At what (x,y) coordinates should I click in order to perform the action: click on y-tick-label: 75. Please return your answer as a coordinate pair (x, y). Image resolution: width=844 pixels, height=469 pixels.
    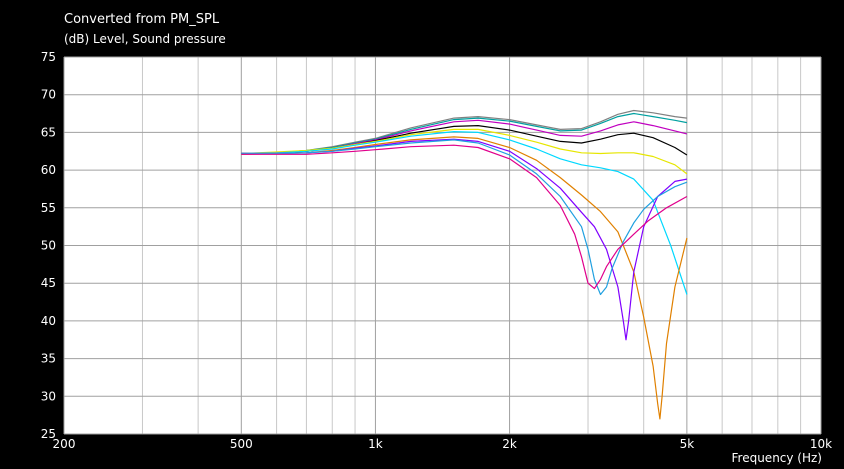
    Looking at the image, I should click on (48, 57).